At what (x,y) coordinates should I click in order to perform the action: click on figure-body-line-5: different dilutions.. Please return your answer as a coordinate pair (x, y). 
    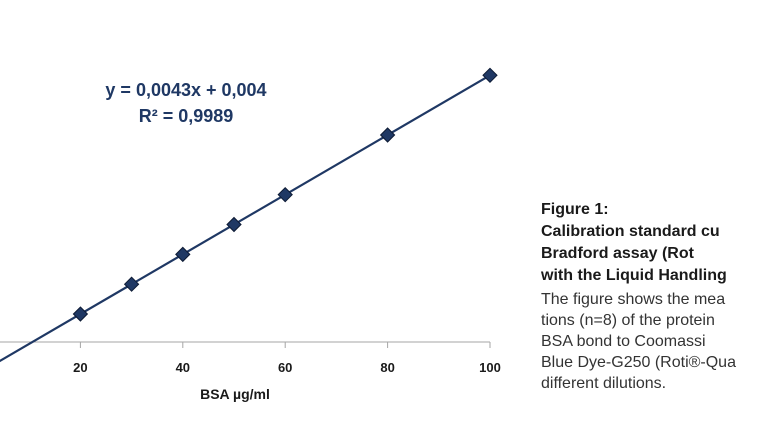
    Looking at the image, I should click on (604, 383).